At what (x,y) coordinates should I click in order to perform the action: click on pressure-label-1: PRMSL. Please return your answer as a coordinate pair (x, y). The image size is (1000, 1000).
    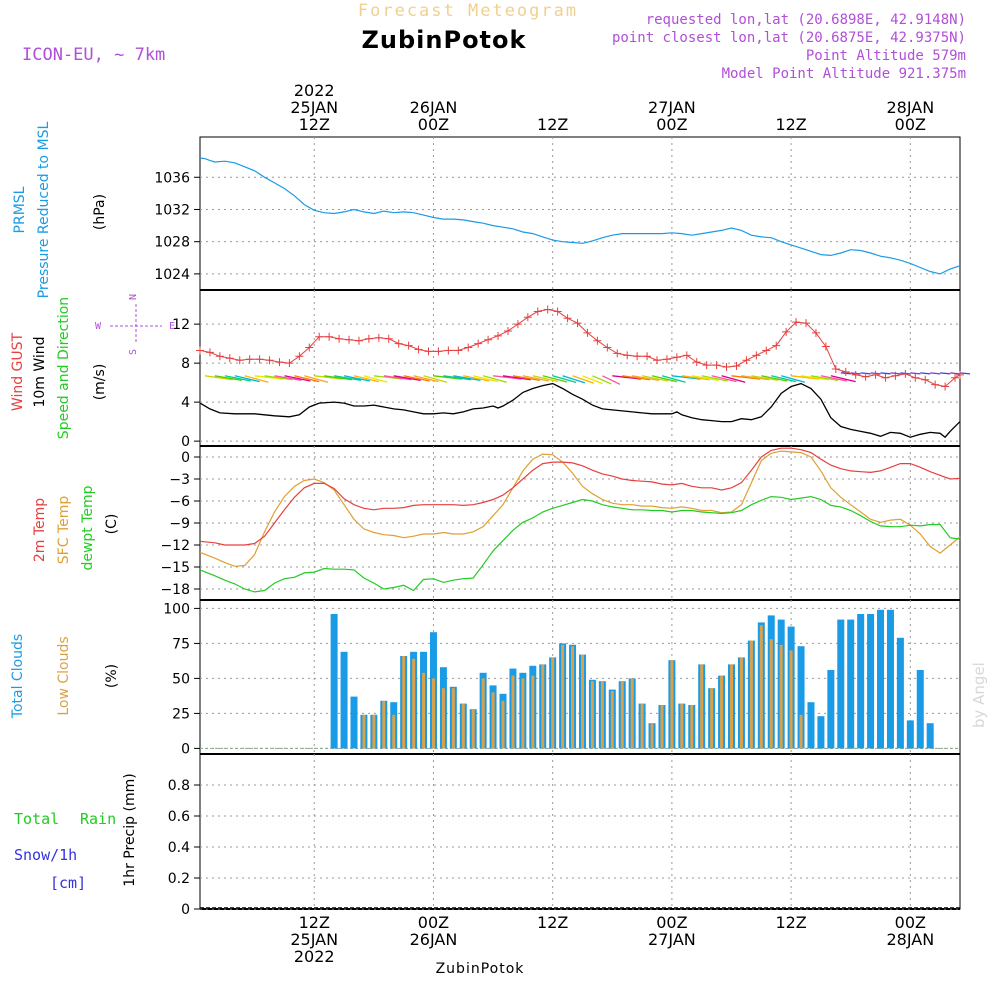
    Looking at the image, I should click on (20, 209).